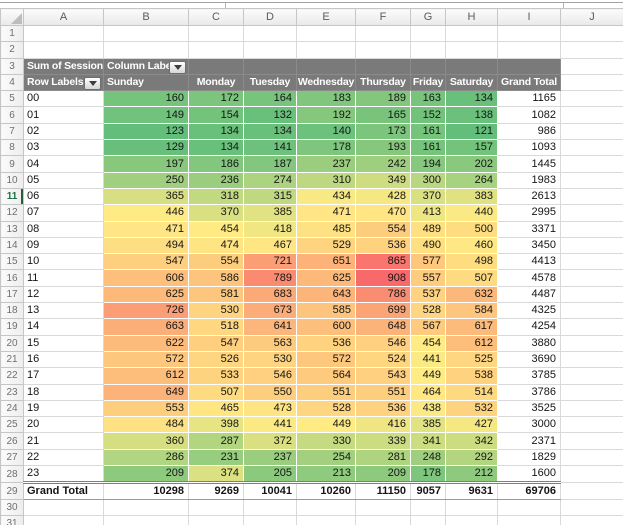  Describe the element at coordinates (63, 327) in the screenshot. I see `pivot-row-label: 14` at that location.